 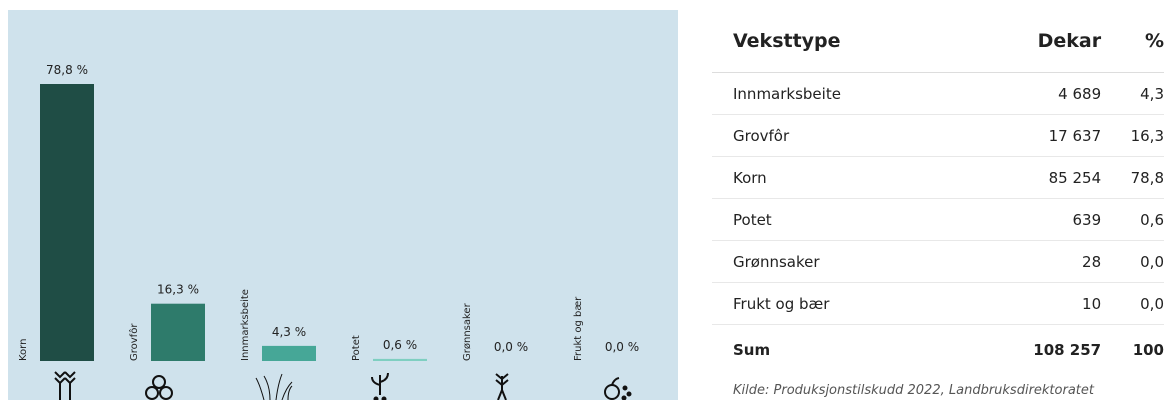 What do you see at coordinates (1037, 41) in the screenshot?
I see `header-cell: Dekar` at bounding box center [1037, 41].